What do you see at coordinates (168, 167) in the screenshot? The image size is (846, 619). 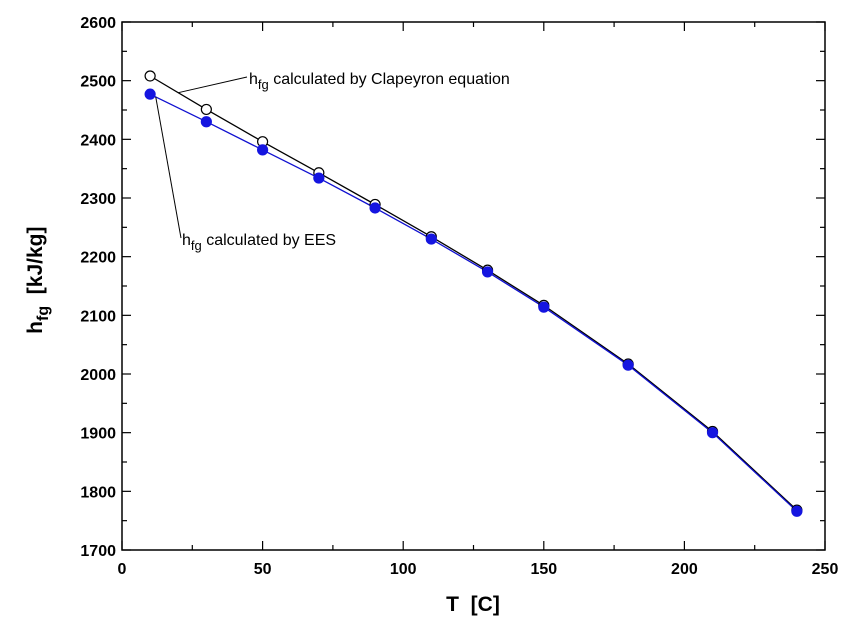 I see `annotation-leader-ees` at bounding box center [168, 167].